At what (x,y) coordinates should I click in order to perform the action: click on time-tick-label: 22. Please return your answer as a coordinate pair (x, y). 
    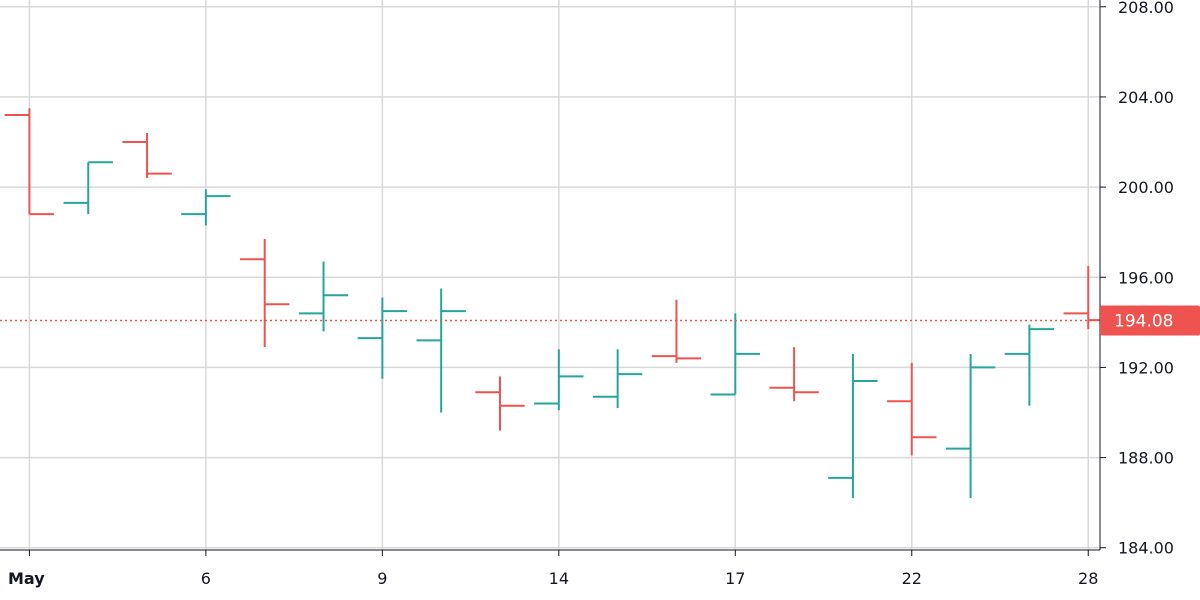
    Looking at the image, I should click on (912, 578).